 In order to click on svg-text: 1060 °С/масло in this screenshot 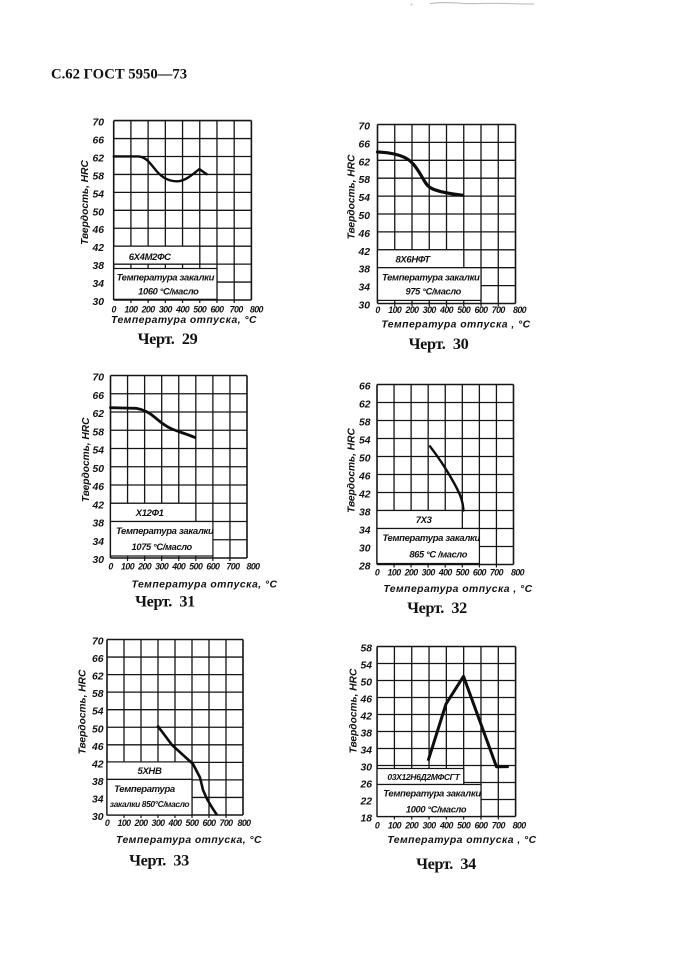, I will do `click(168, 291)`.